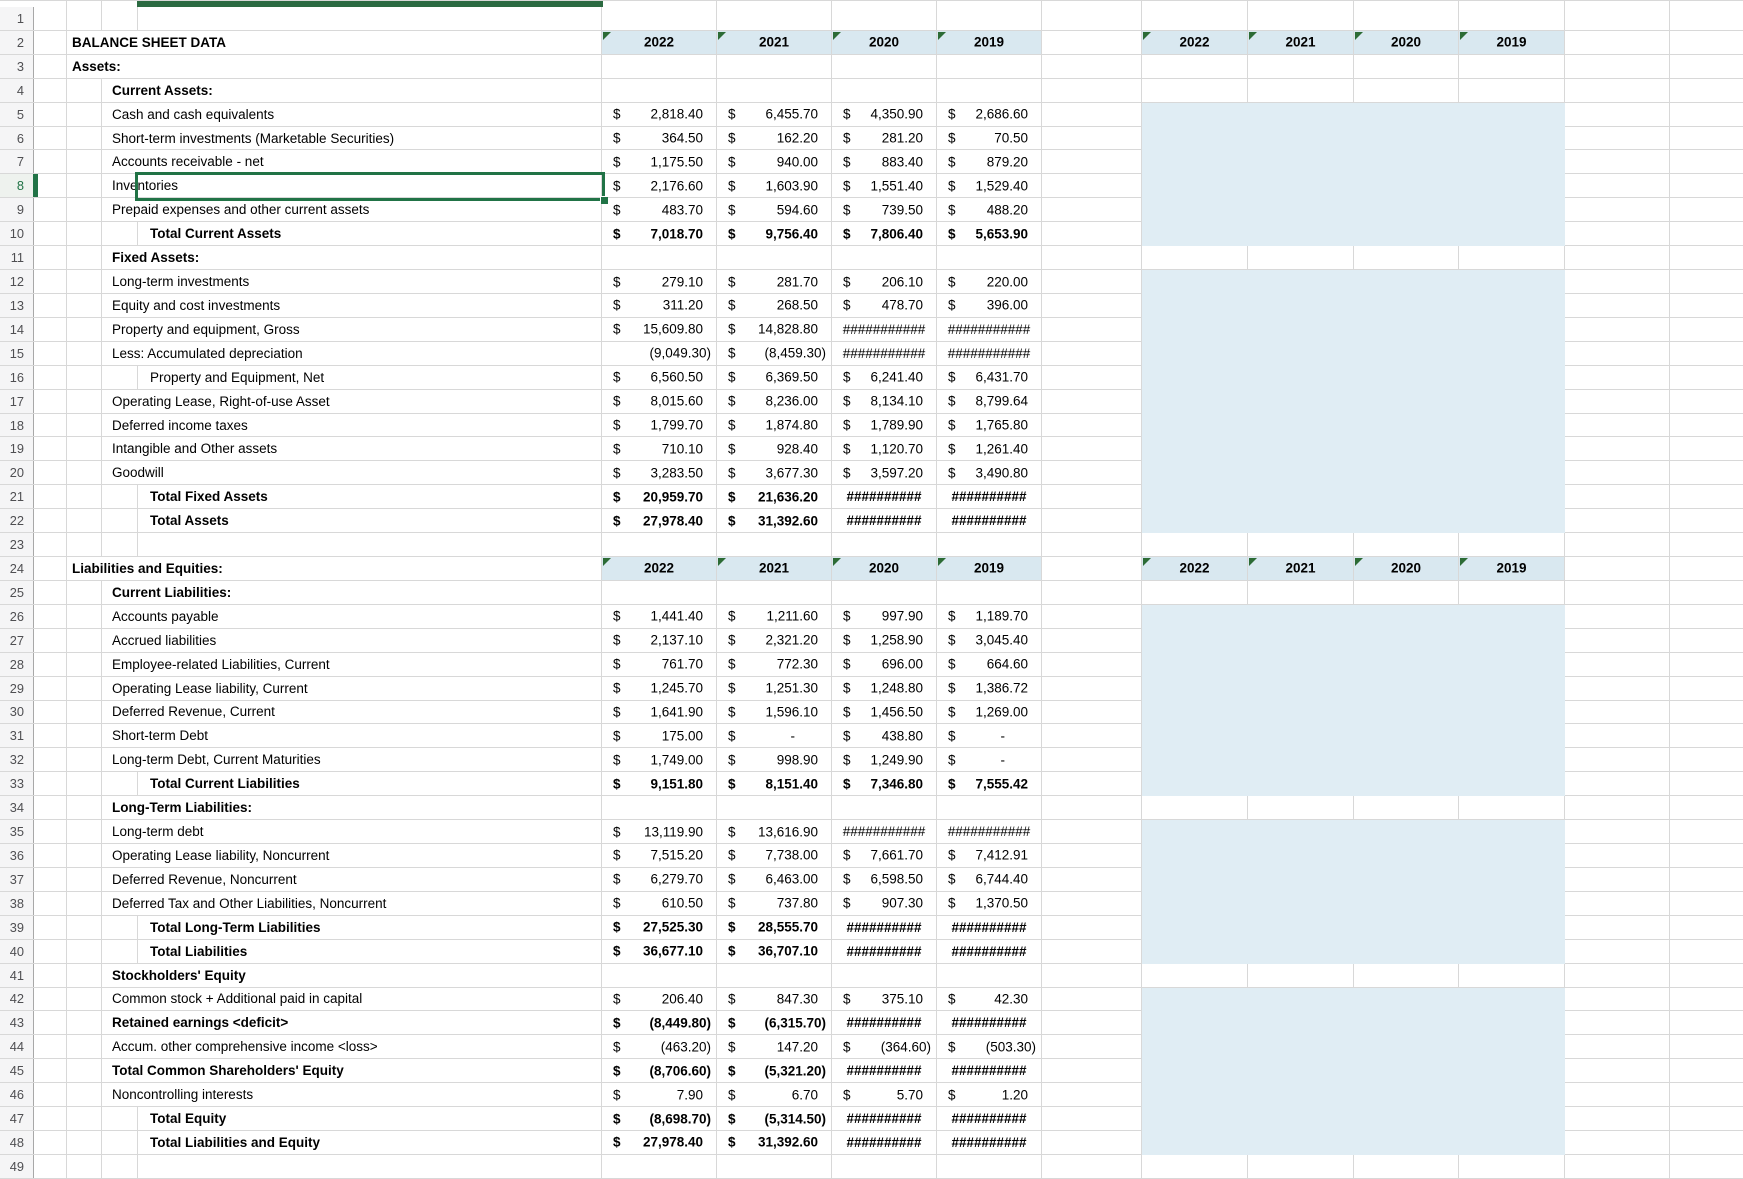  I want to click on row-header-36: 36, so click(17, 855).